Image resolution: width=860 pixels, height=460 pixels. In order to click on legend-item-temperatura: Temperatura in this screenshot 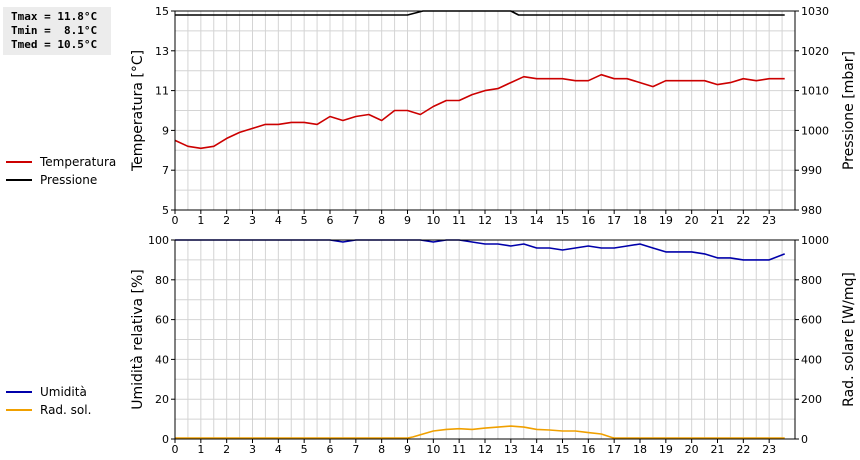, I will do `click(61, 162)`.